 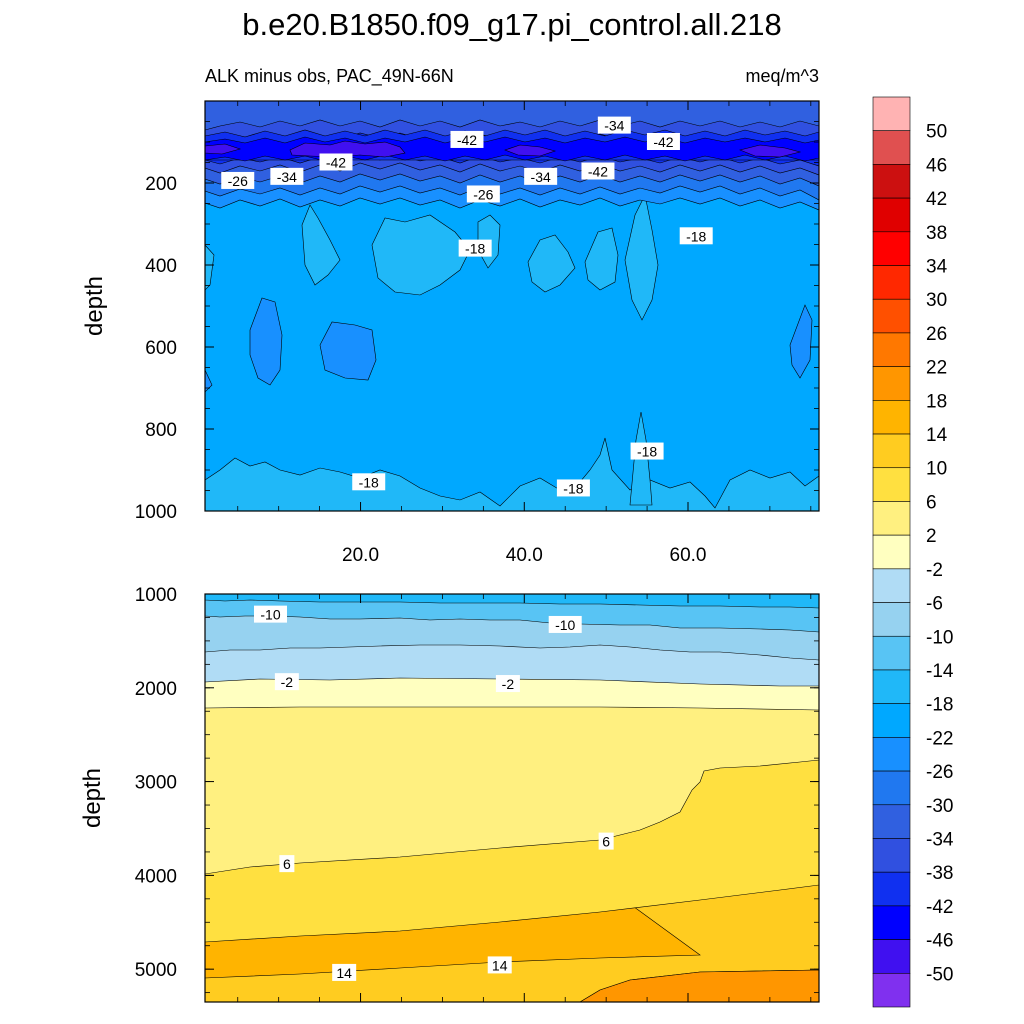 What do you see at coordinates (936, 199) in the screenshot?
I see `colorbar-label: 42` at bounding box center [936, 199].